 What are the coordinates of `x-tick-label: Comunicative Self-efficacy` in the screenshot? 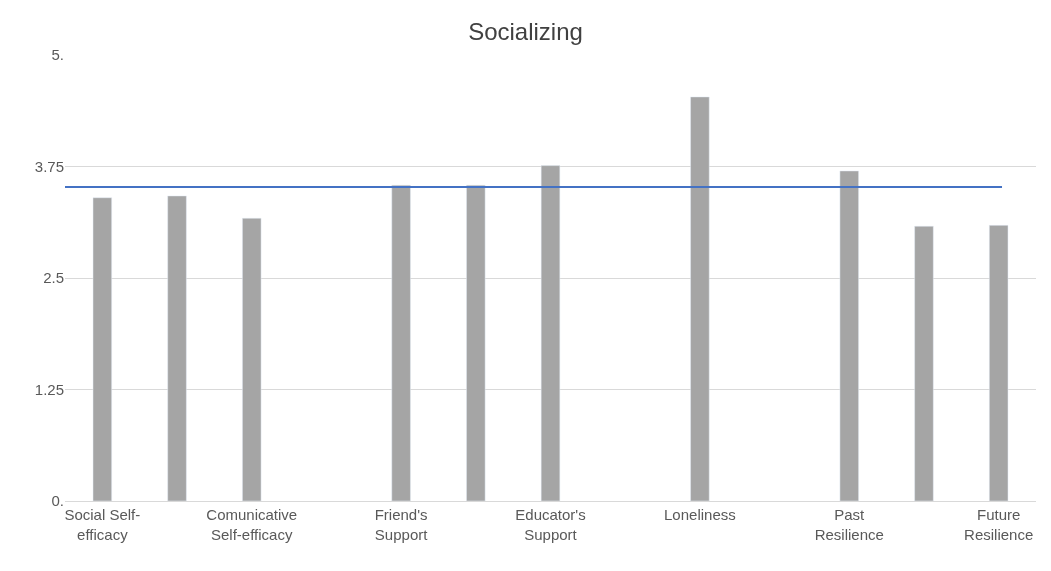 It's located at (252, 524).